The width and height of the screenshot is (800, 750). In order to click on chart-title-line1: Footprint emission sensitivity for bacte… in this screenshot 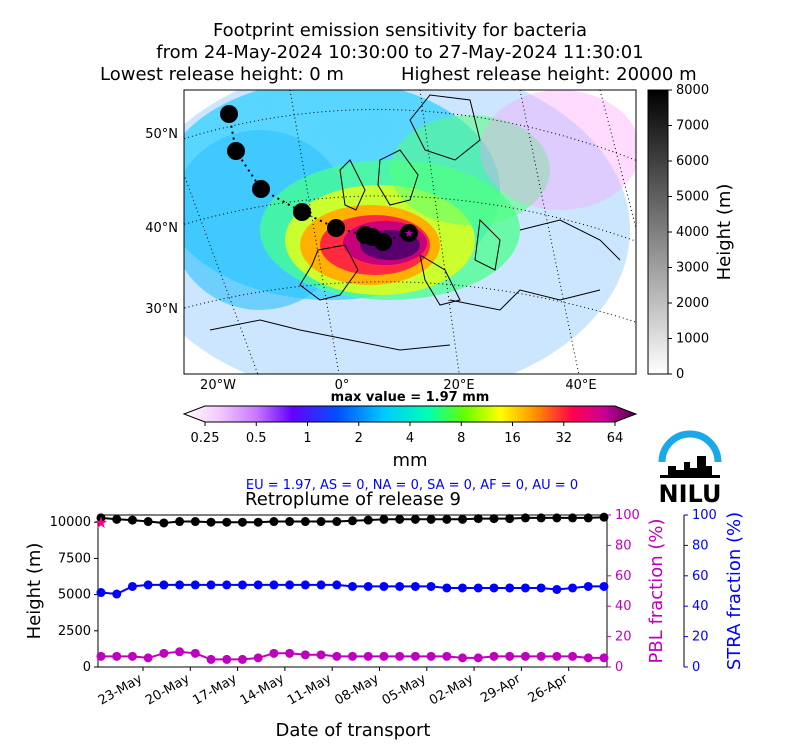, I will do `click(400, 30)`.